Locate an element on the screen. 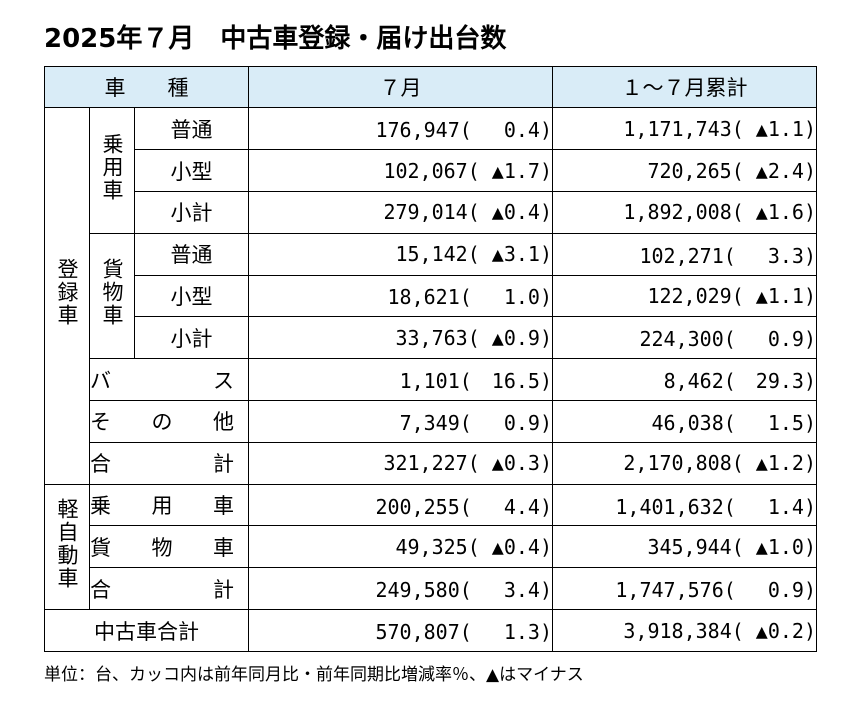 The height and width of the screenshot is (702, 861). month-value: 15,142( ▲3.1) is located at coordinates (401, 254).